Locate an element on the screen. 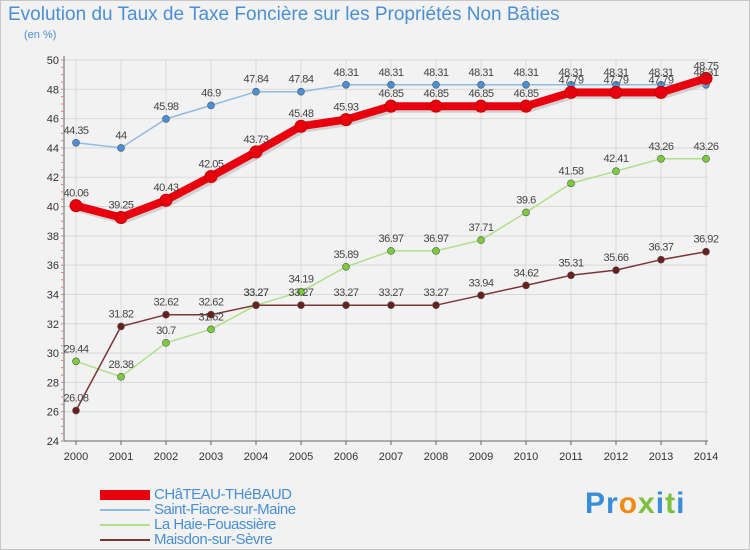 The width and height of the screenshot is (750, 550). data-label: 36.97 is located at coordinates (435, 239).